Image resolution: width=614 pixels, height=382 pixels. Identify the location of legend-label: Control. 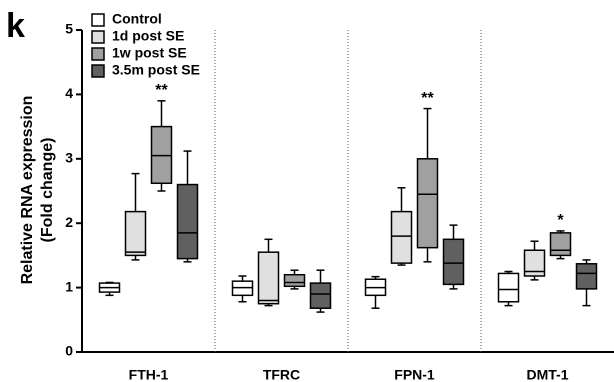
(137, 19).